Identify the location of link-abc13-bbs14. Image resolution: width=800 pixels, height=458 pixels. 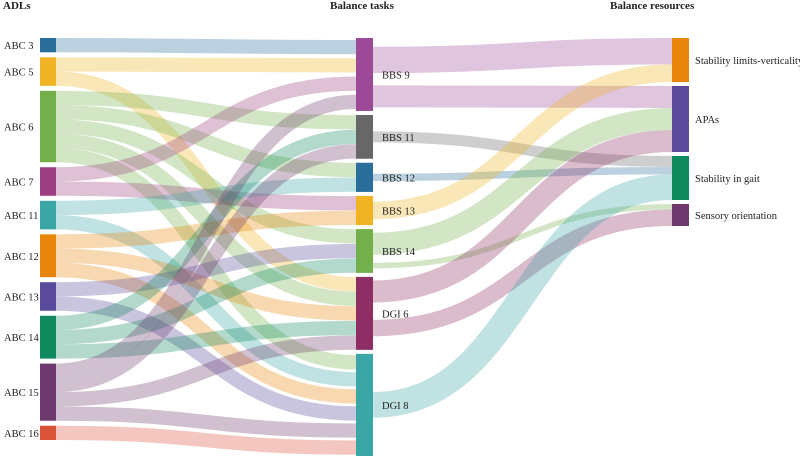
(206, 270).